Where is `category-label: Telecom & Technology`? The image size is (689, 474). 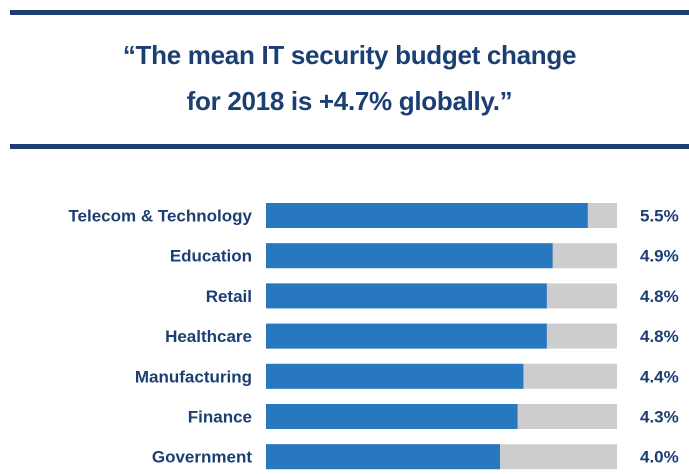
category-label: Telecom & Technology is located at coordinates (160, 216).